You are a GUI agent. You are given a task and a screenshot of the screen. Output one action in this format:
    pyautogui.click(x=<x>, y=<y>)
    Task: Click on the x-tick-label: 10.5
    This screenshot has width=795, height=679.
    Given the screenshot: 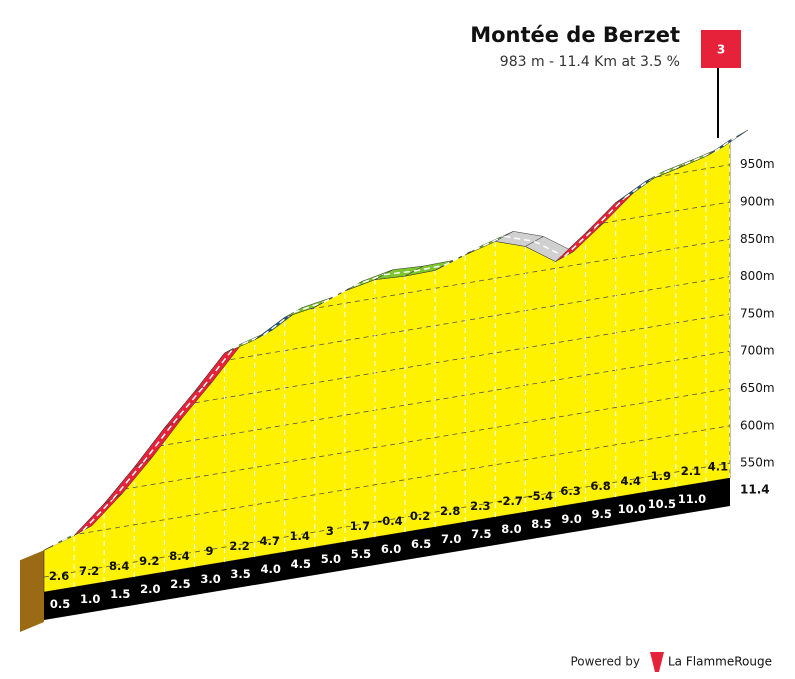 What is the action you would take?
    pyautogui.click(x=662, y=504)
    